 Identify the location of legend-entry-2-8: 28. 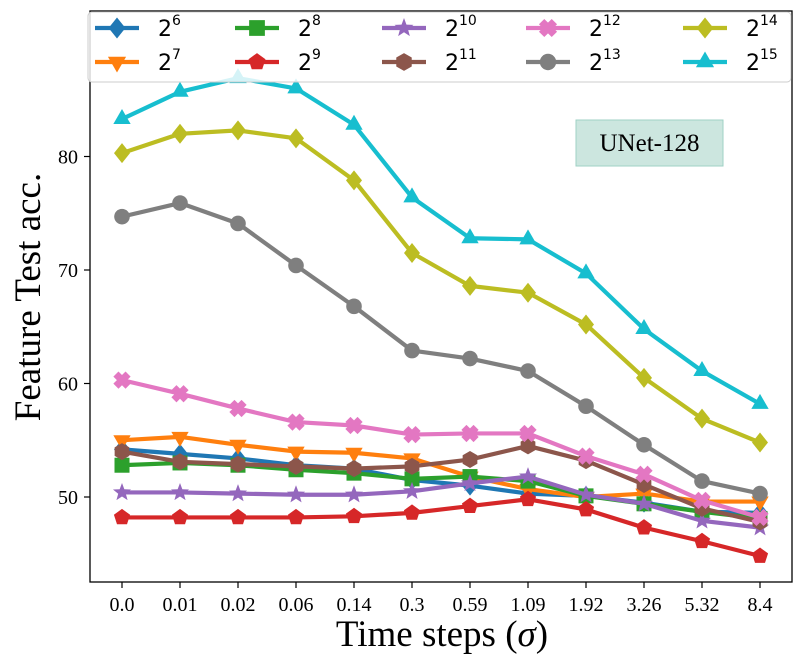
(278, 27).